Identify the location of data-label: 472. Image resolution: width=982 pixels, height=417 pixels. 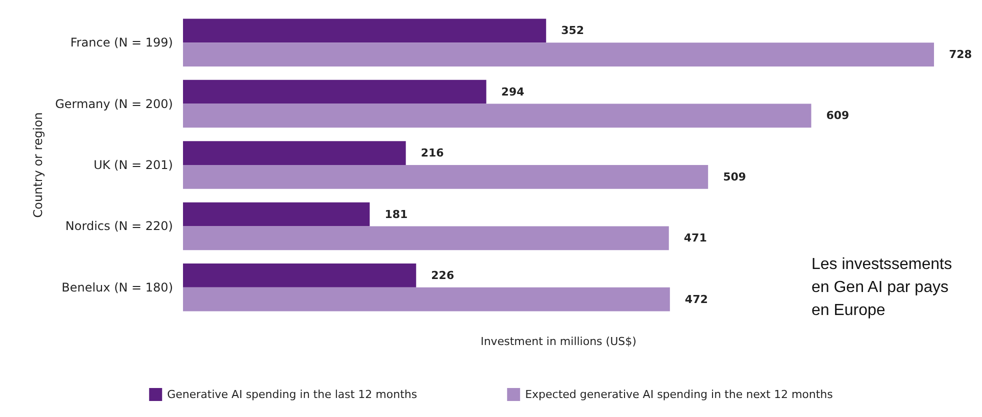
(696, 299).